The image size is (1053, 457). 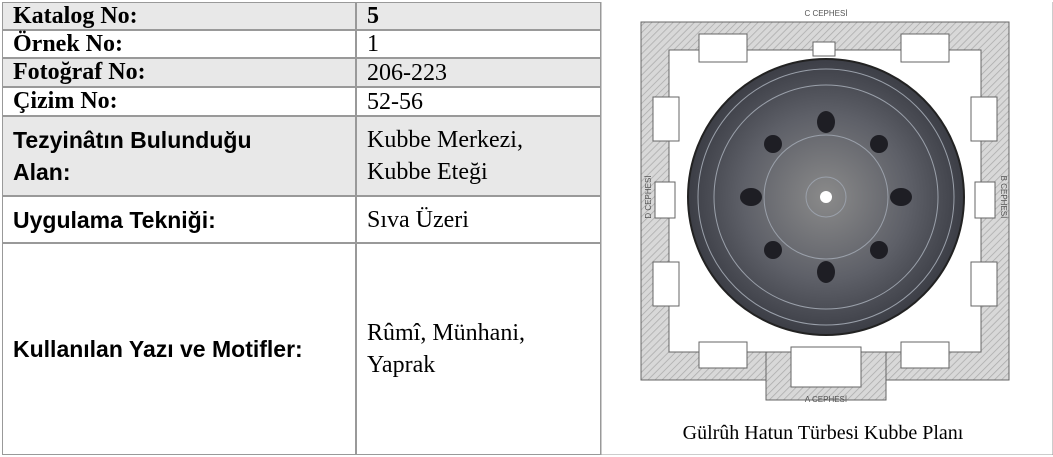 I want to click on value-cell: 52-56, so click(x=478, y=101).